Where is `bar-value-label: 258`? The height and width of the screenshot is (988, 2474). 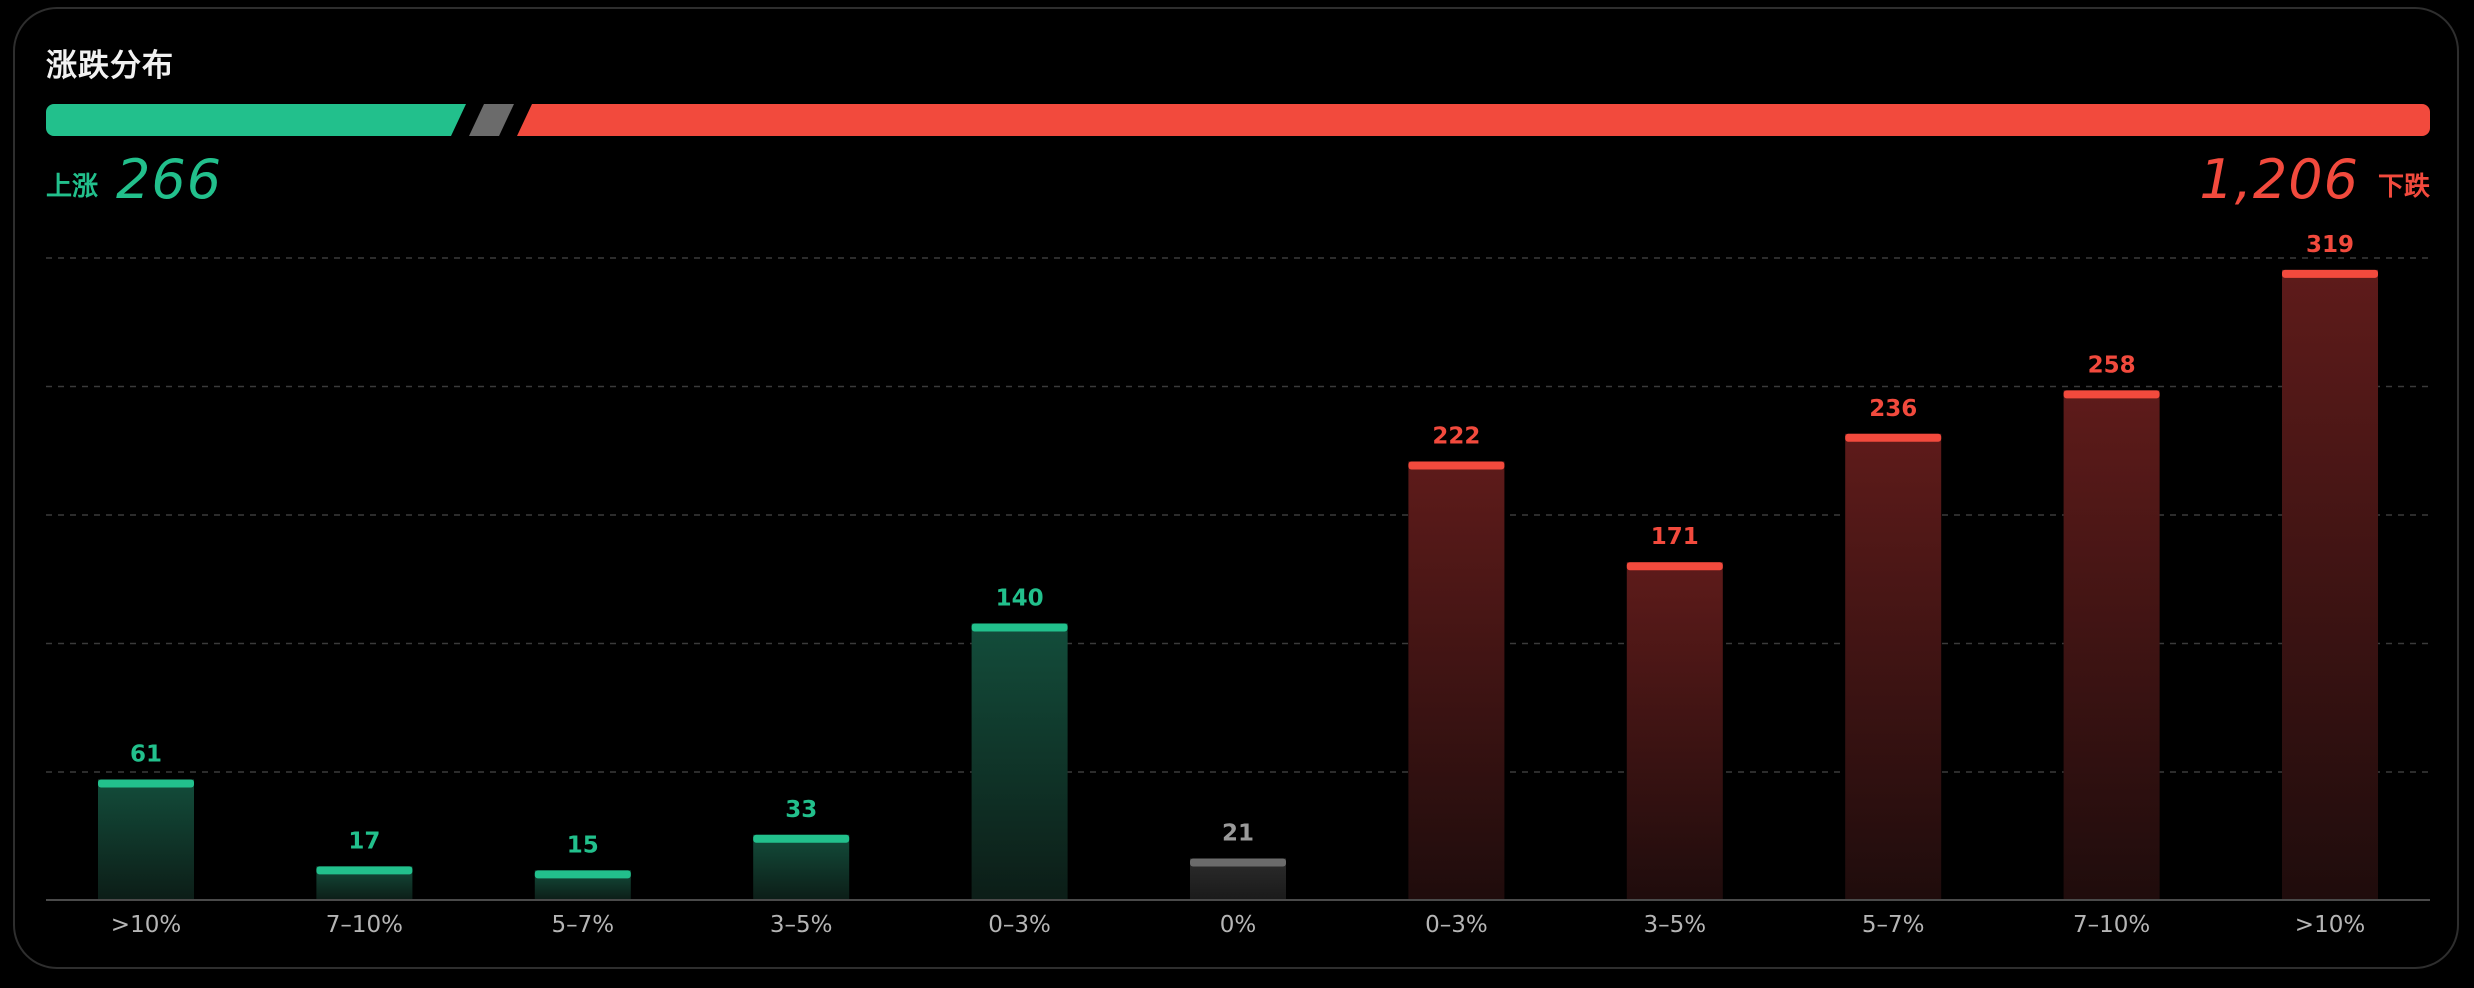
bar-value-label: 258 is located at coordinates (2112, 365).